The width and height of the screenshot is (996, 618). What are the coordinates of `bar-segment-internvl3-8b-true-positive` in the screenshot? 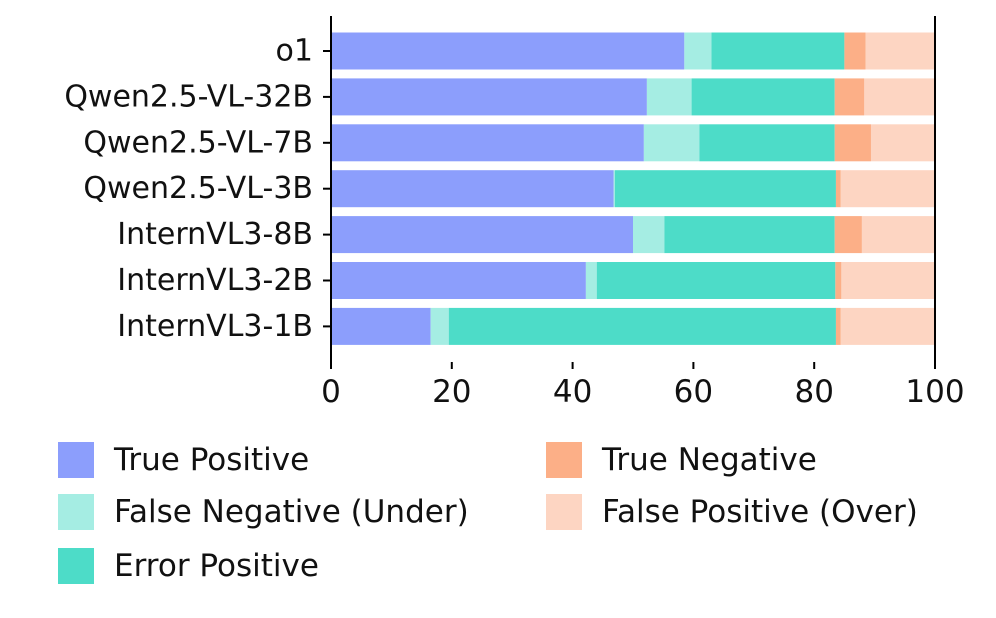 It's located at (482, 235).